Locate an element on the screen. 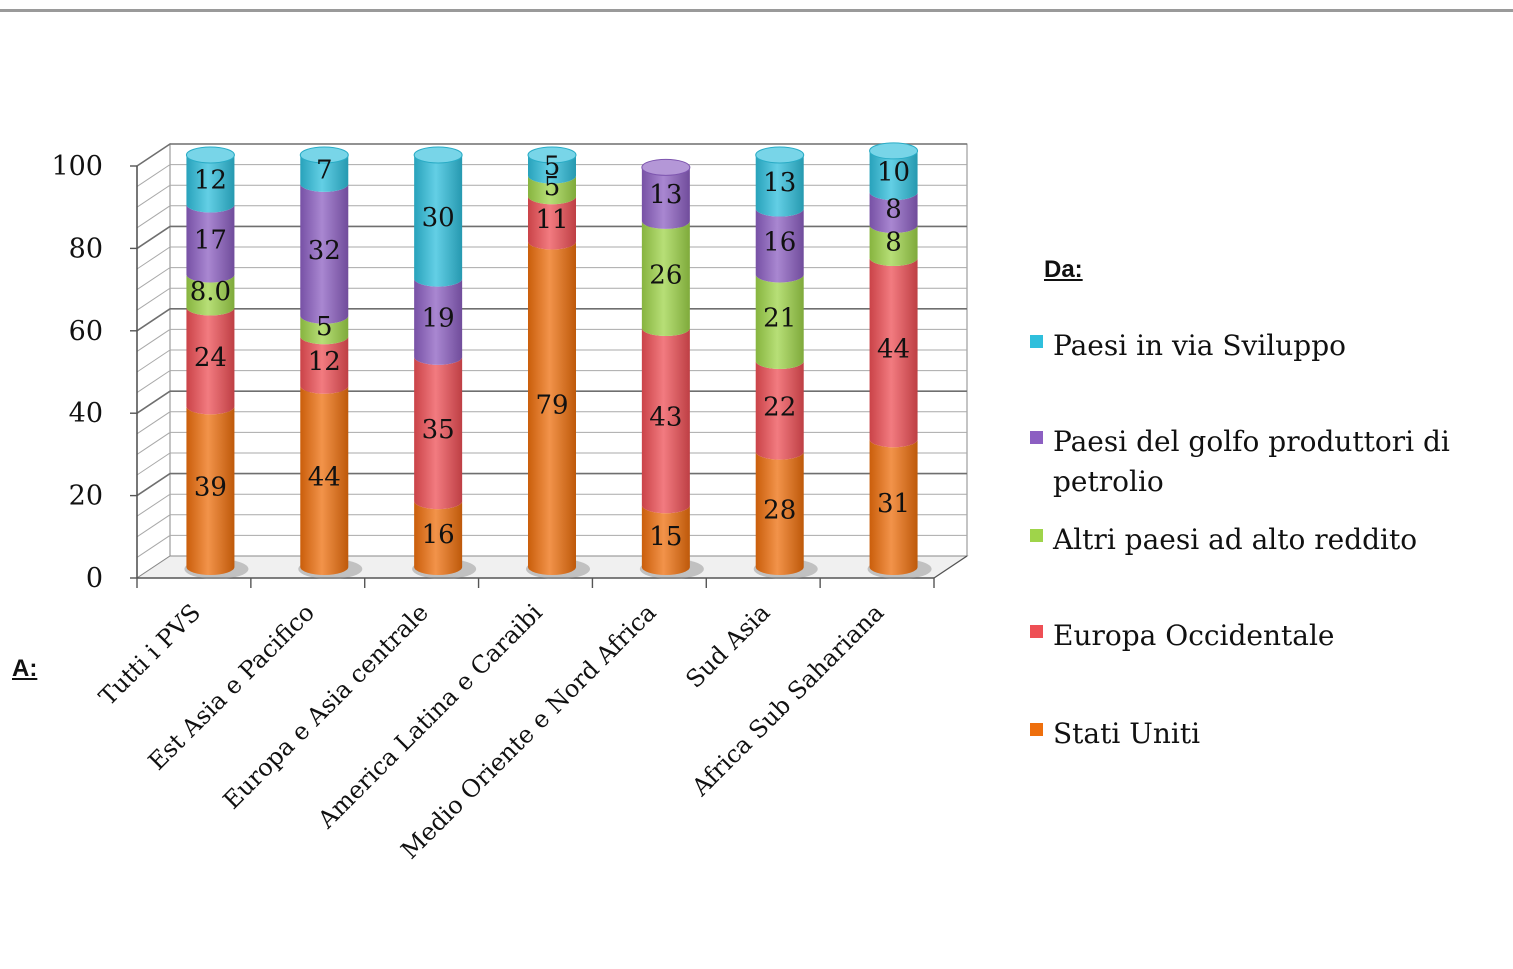  y-tick-label: 100 is located at coordinates (77, 166).